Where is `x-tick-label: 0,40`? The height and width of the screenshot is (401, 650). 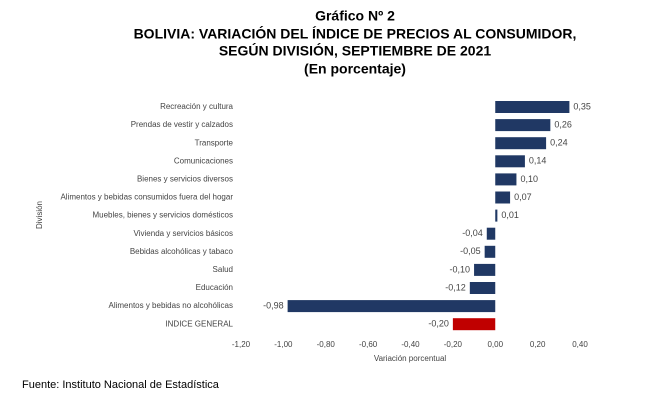
x-tick-label: 0,40 is located at coordinates (580, 344).